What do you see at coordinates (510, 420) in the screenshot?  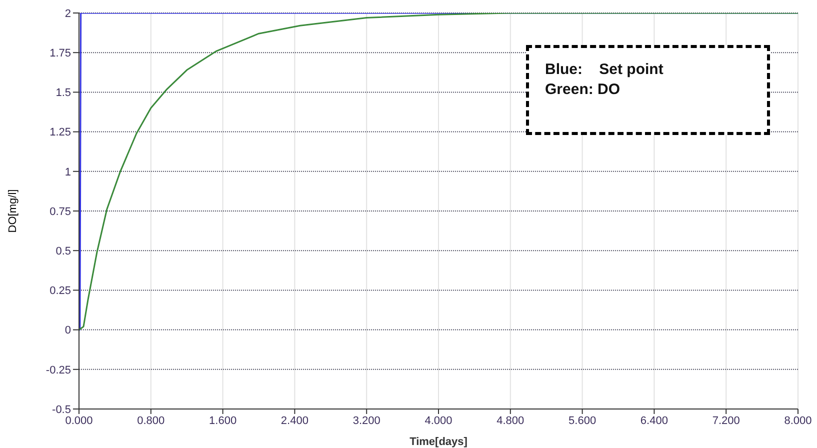 I see `x-tick-label: 4.800` at bounding box center [510, 420].